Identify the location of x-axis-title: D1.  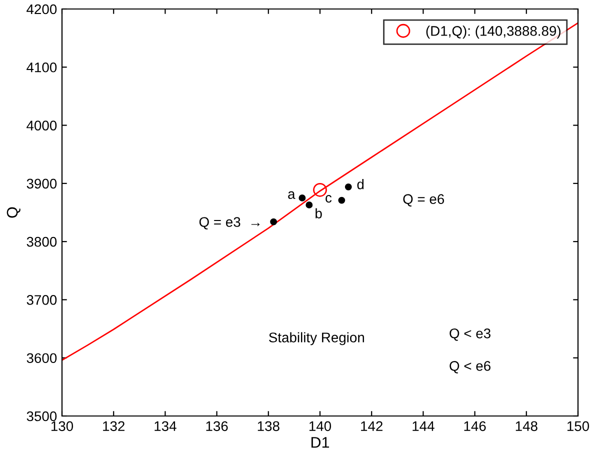
(320, 442).